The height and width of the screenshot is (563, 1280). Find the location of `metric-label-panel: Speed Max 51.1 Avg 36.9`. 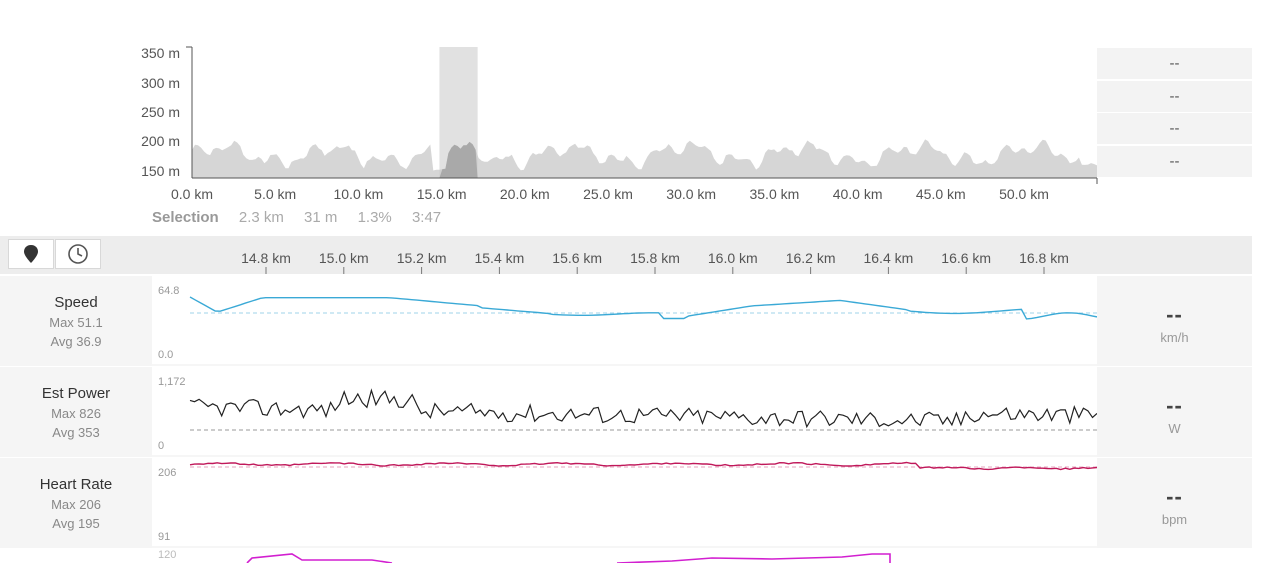

metric-label-panel: Speed Max 51.1 Avg 36.9 is located at coordinates (76, 321).